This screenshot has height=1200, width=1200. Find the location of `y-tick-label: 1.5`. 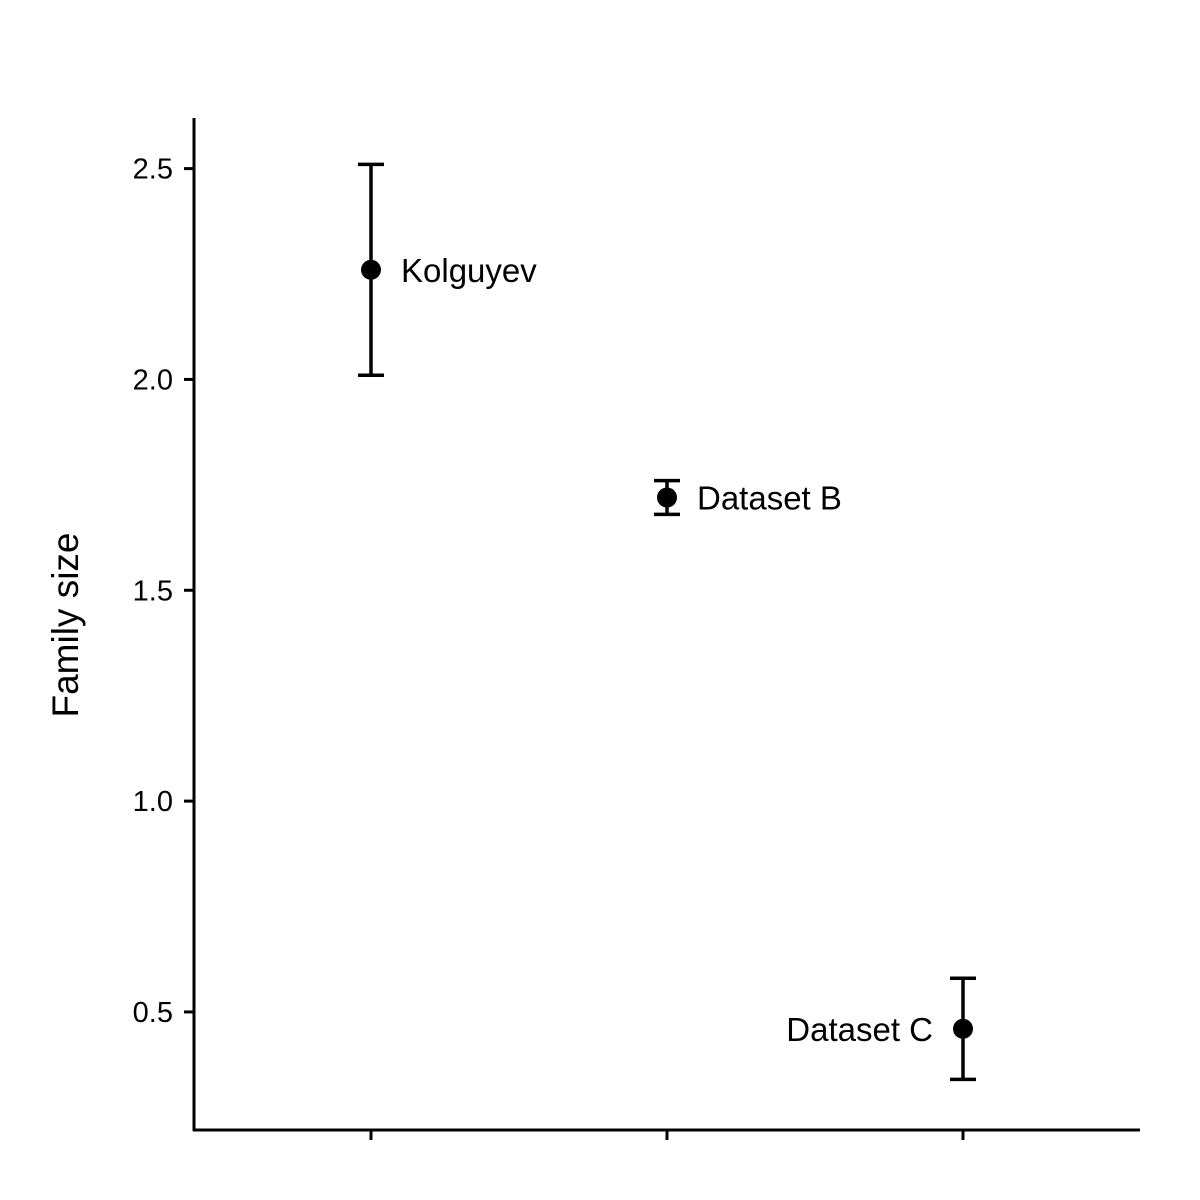

y-tick-label: 1.5 is located at coordinates (153, 591).